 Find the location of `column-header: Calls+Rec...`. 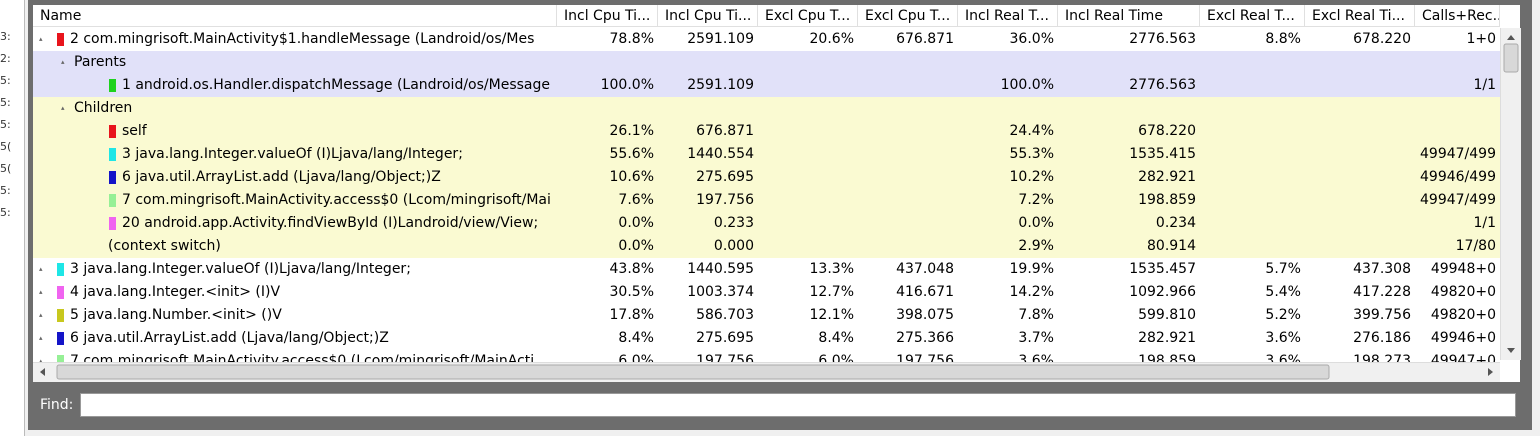

column-header: Calls+Rec... is located at coordinates (1457, 16).